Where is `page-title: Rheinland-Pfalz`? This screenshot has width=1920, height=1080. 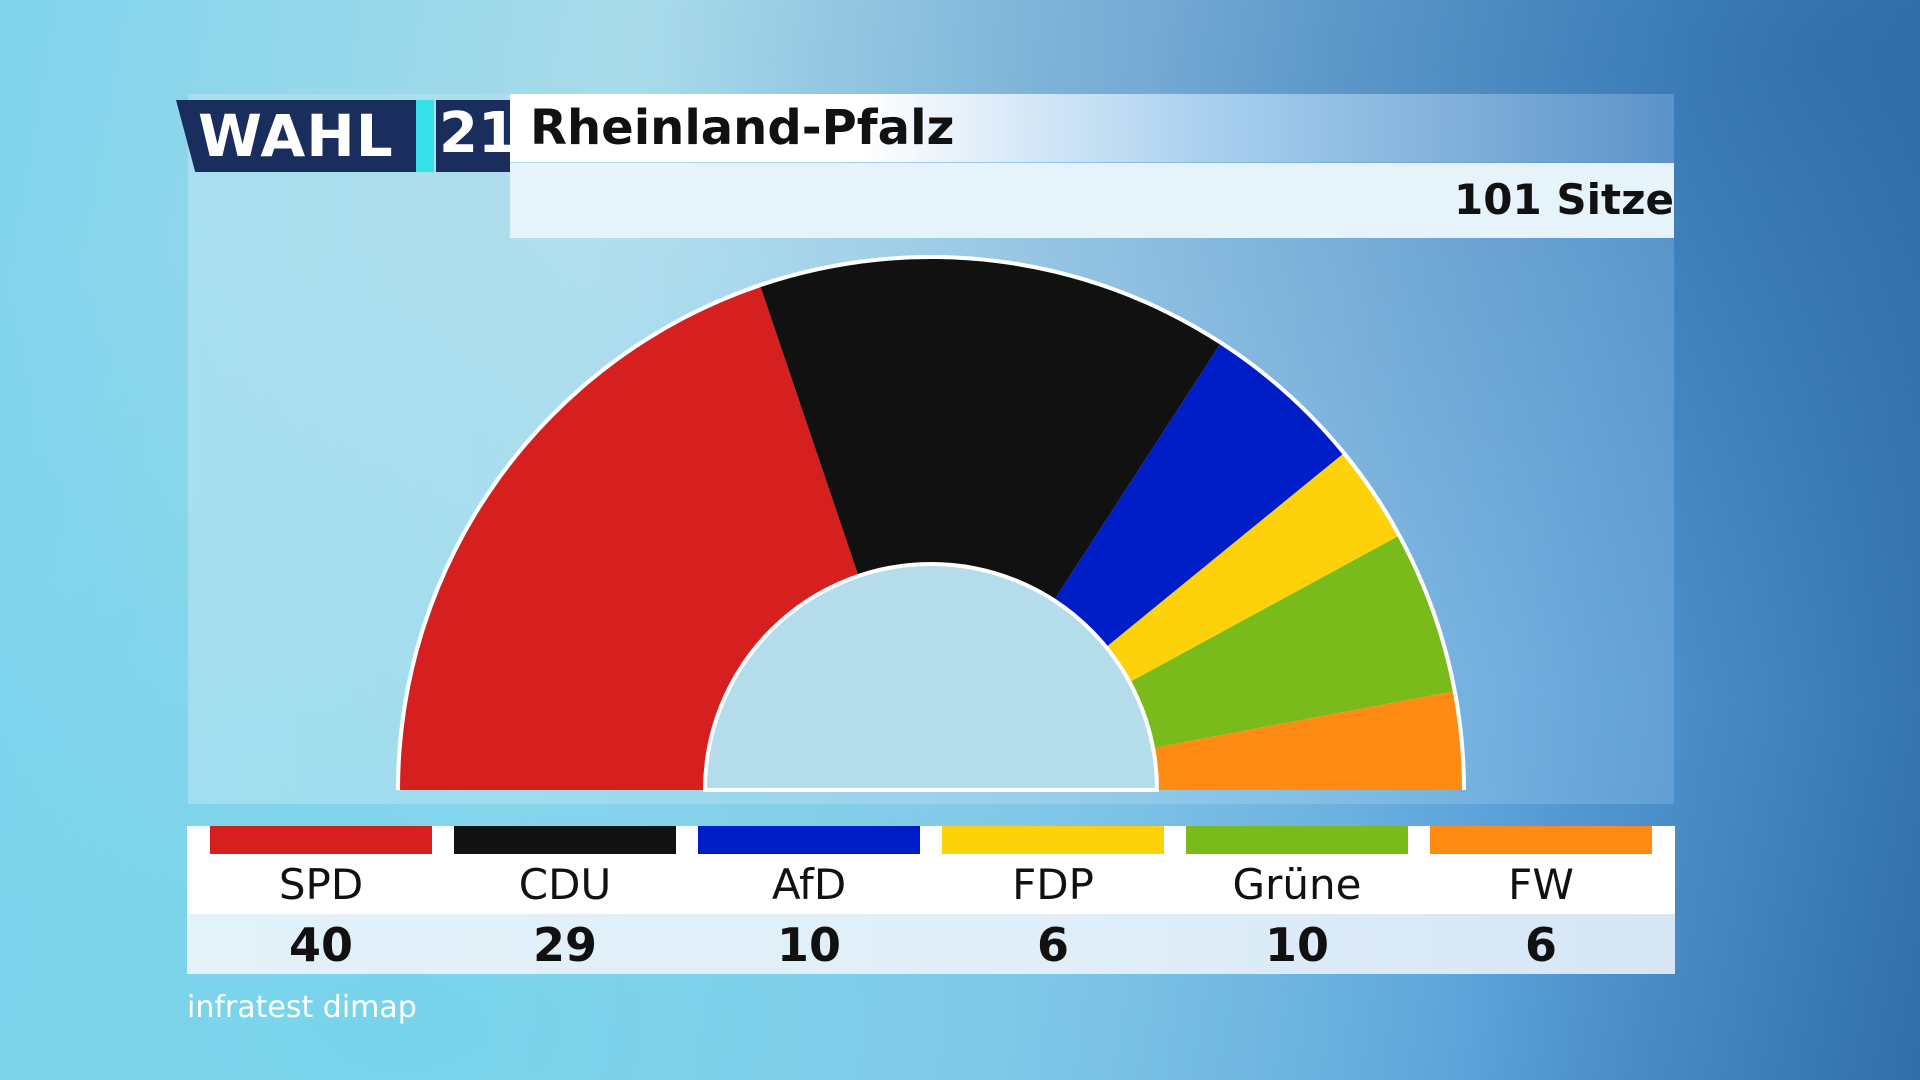 page-title: Rheinland-Pfalz is located at coordinates (742, 128).